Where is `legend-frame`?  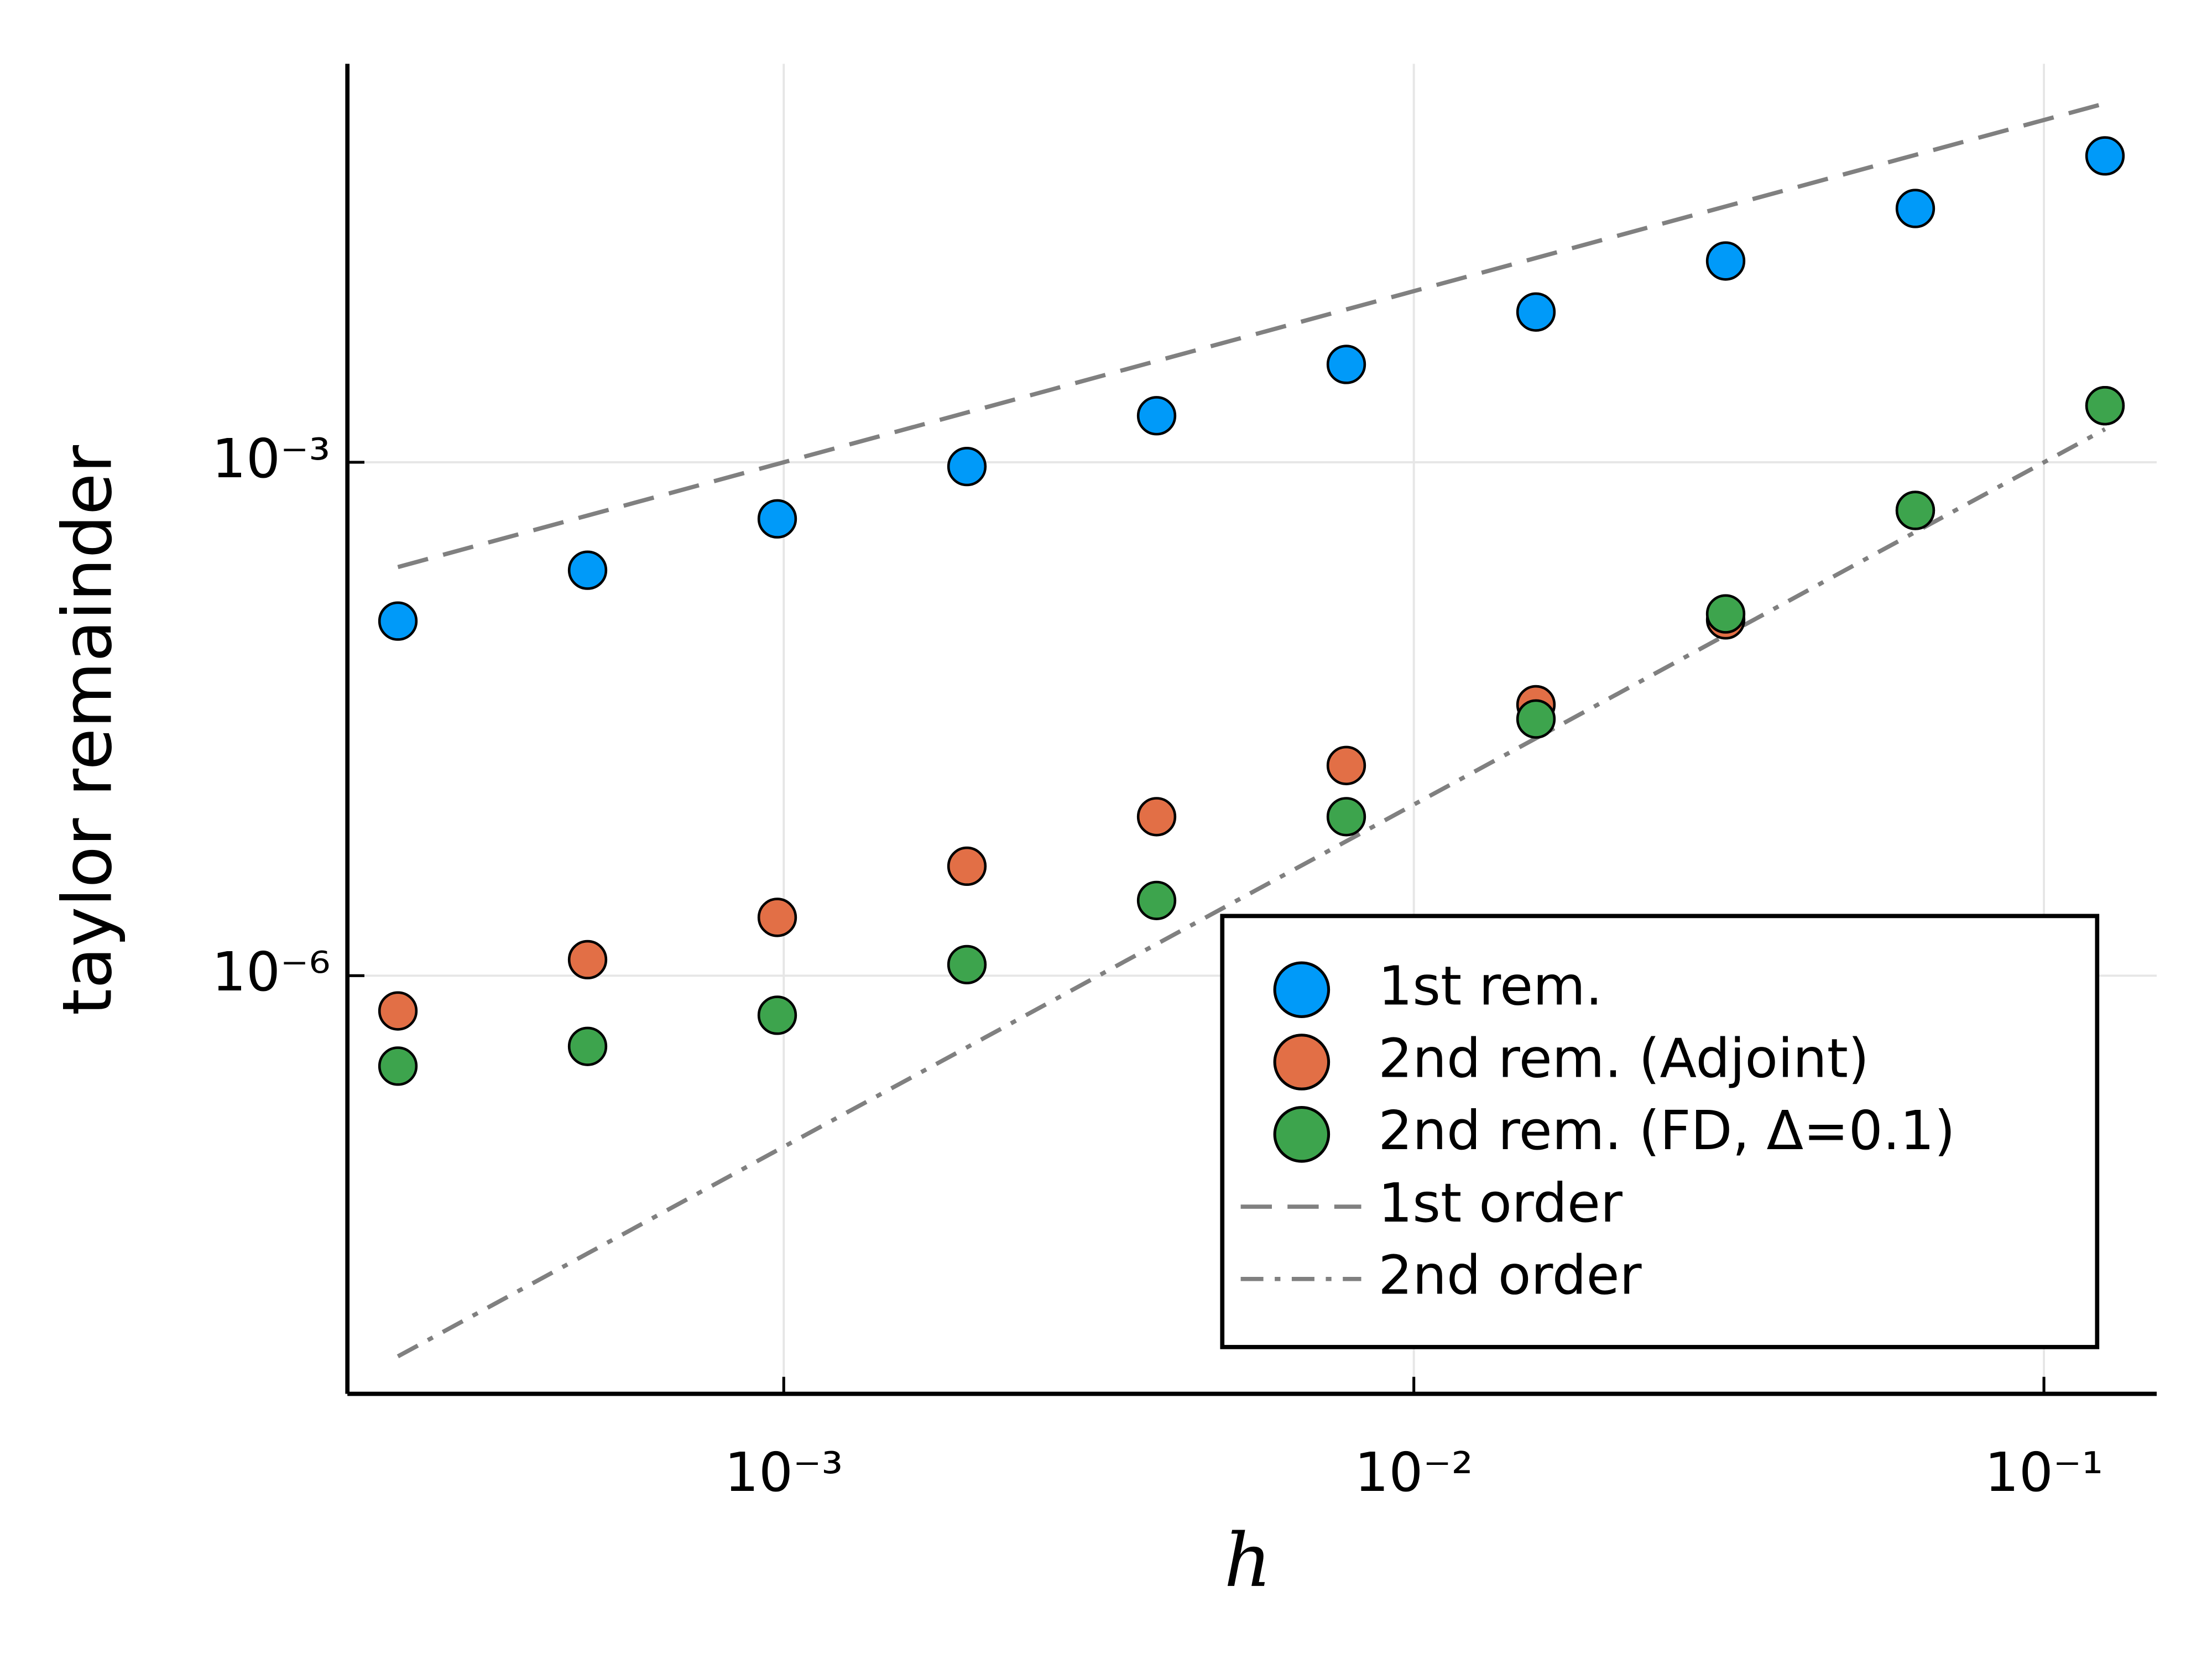 legend-frame is located at coordinates (1660, 1131).